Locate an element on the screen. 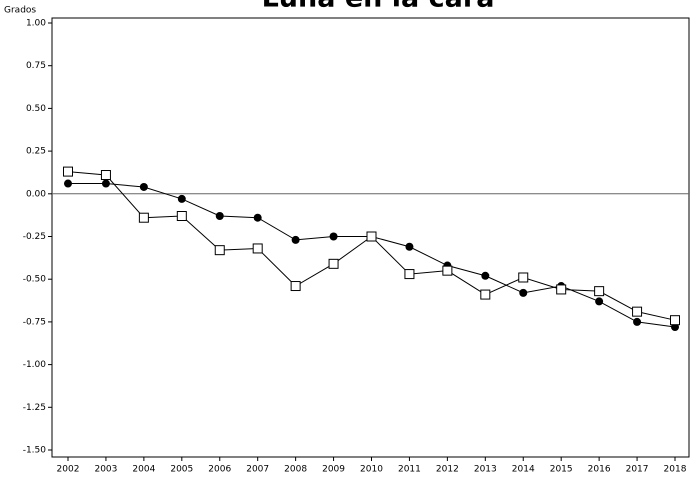 Image resolution: width=691 pixels, height=479 pixels. x-tick-label: 2009 is located at coordinates (333, 470).